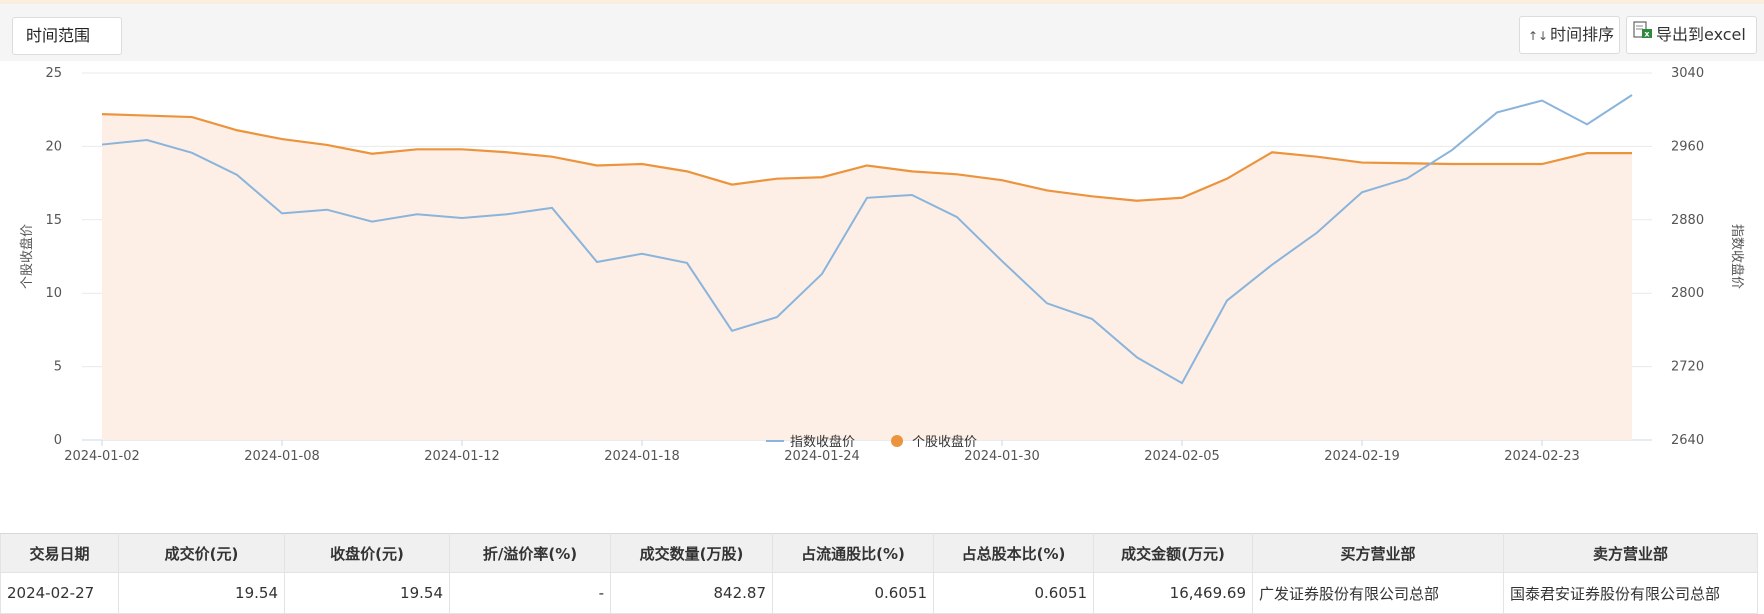  I want to click on export-excel-button: x 导出到excel, so click(1691, 35).